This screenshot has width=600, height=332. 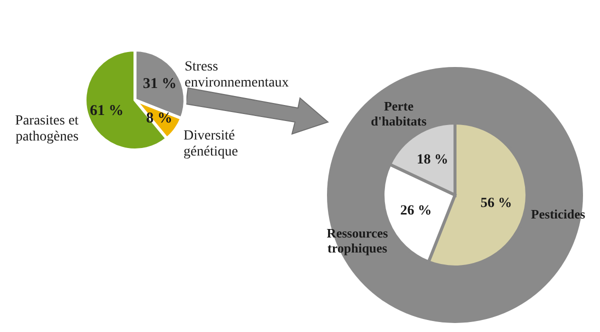 What do you see at coordinates (47, 128) in the screenshot?
I see `slice-label: Parasites et pathogènes` at bounding box center [47, 128].